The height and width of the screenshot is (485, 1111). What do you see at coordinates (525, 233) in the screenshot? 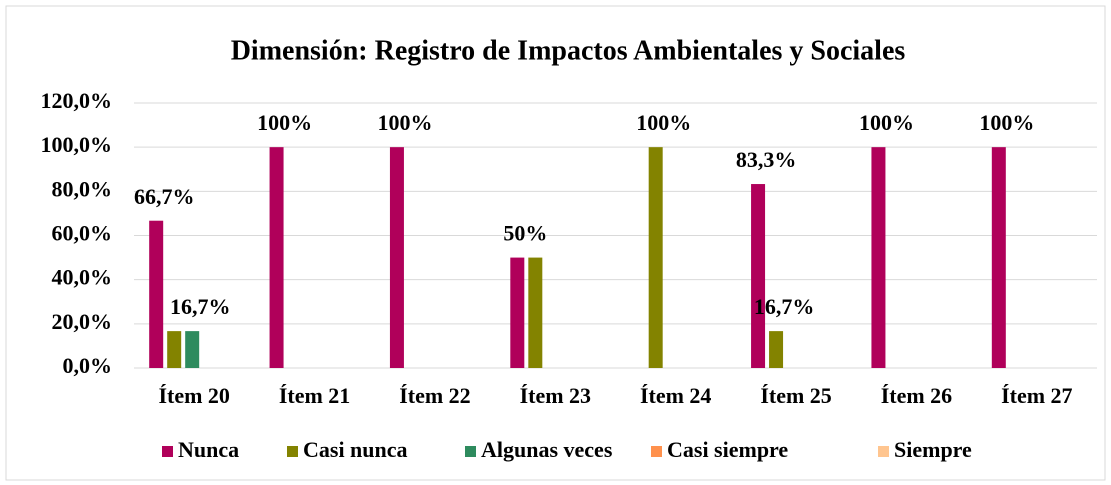
I see `data-label: 50%` at bounding box center [525, 233].